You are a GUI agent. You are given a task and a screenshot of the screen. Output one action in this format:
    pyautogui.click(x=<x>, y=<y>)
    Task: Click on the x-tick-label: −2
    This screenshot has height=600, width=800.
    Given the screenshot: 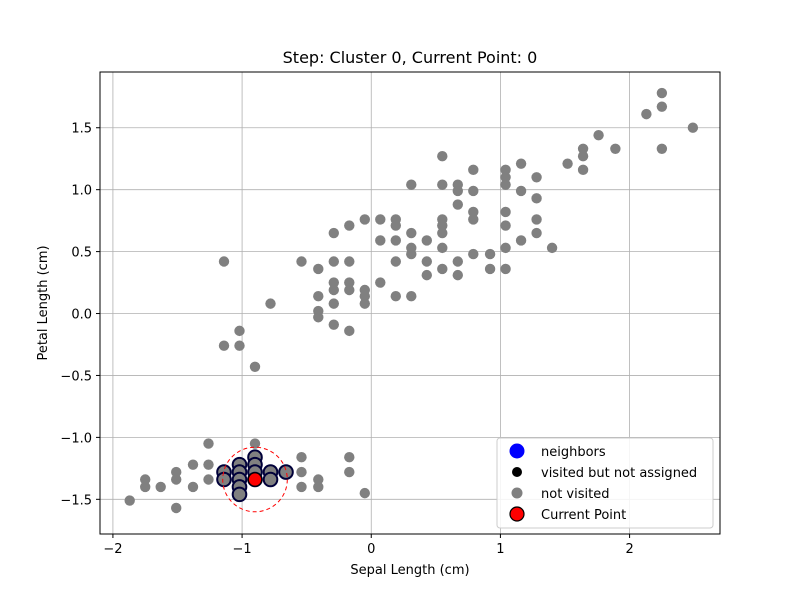 What is the action you would take?
    pyautogui.click(x=112, y=549)
    